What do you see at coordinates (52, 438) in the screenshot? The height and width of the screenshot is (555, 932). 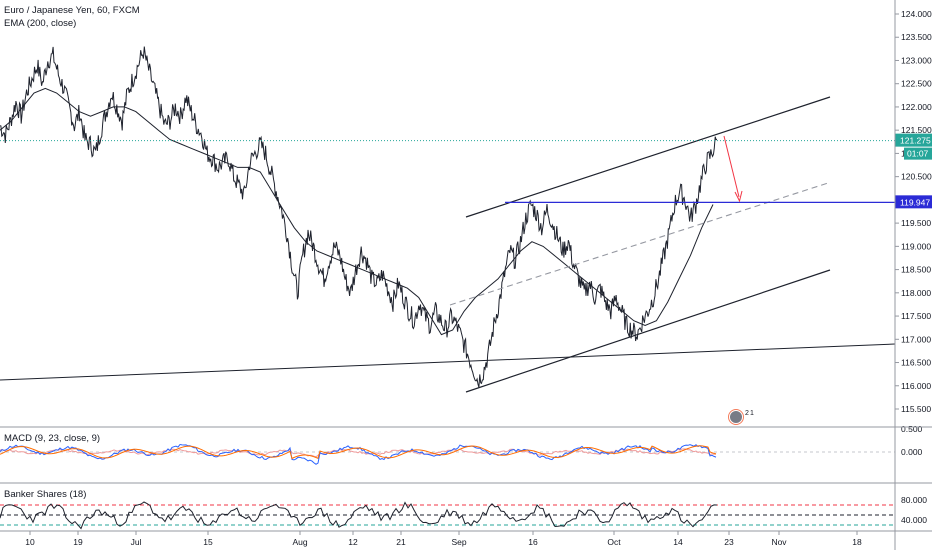 I see `legend-macd: MACD (9, 23, close, 9)` at bounding box center [52, 438].